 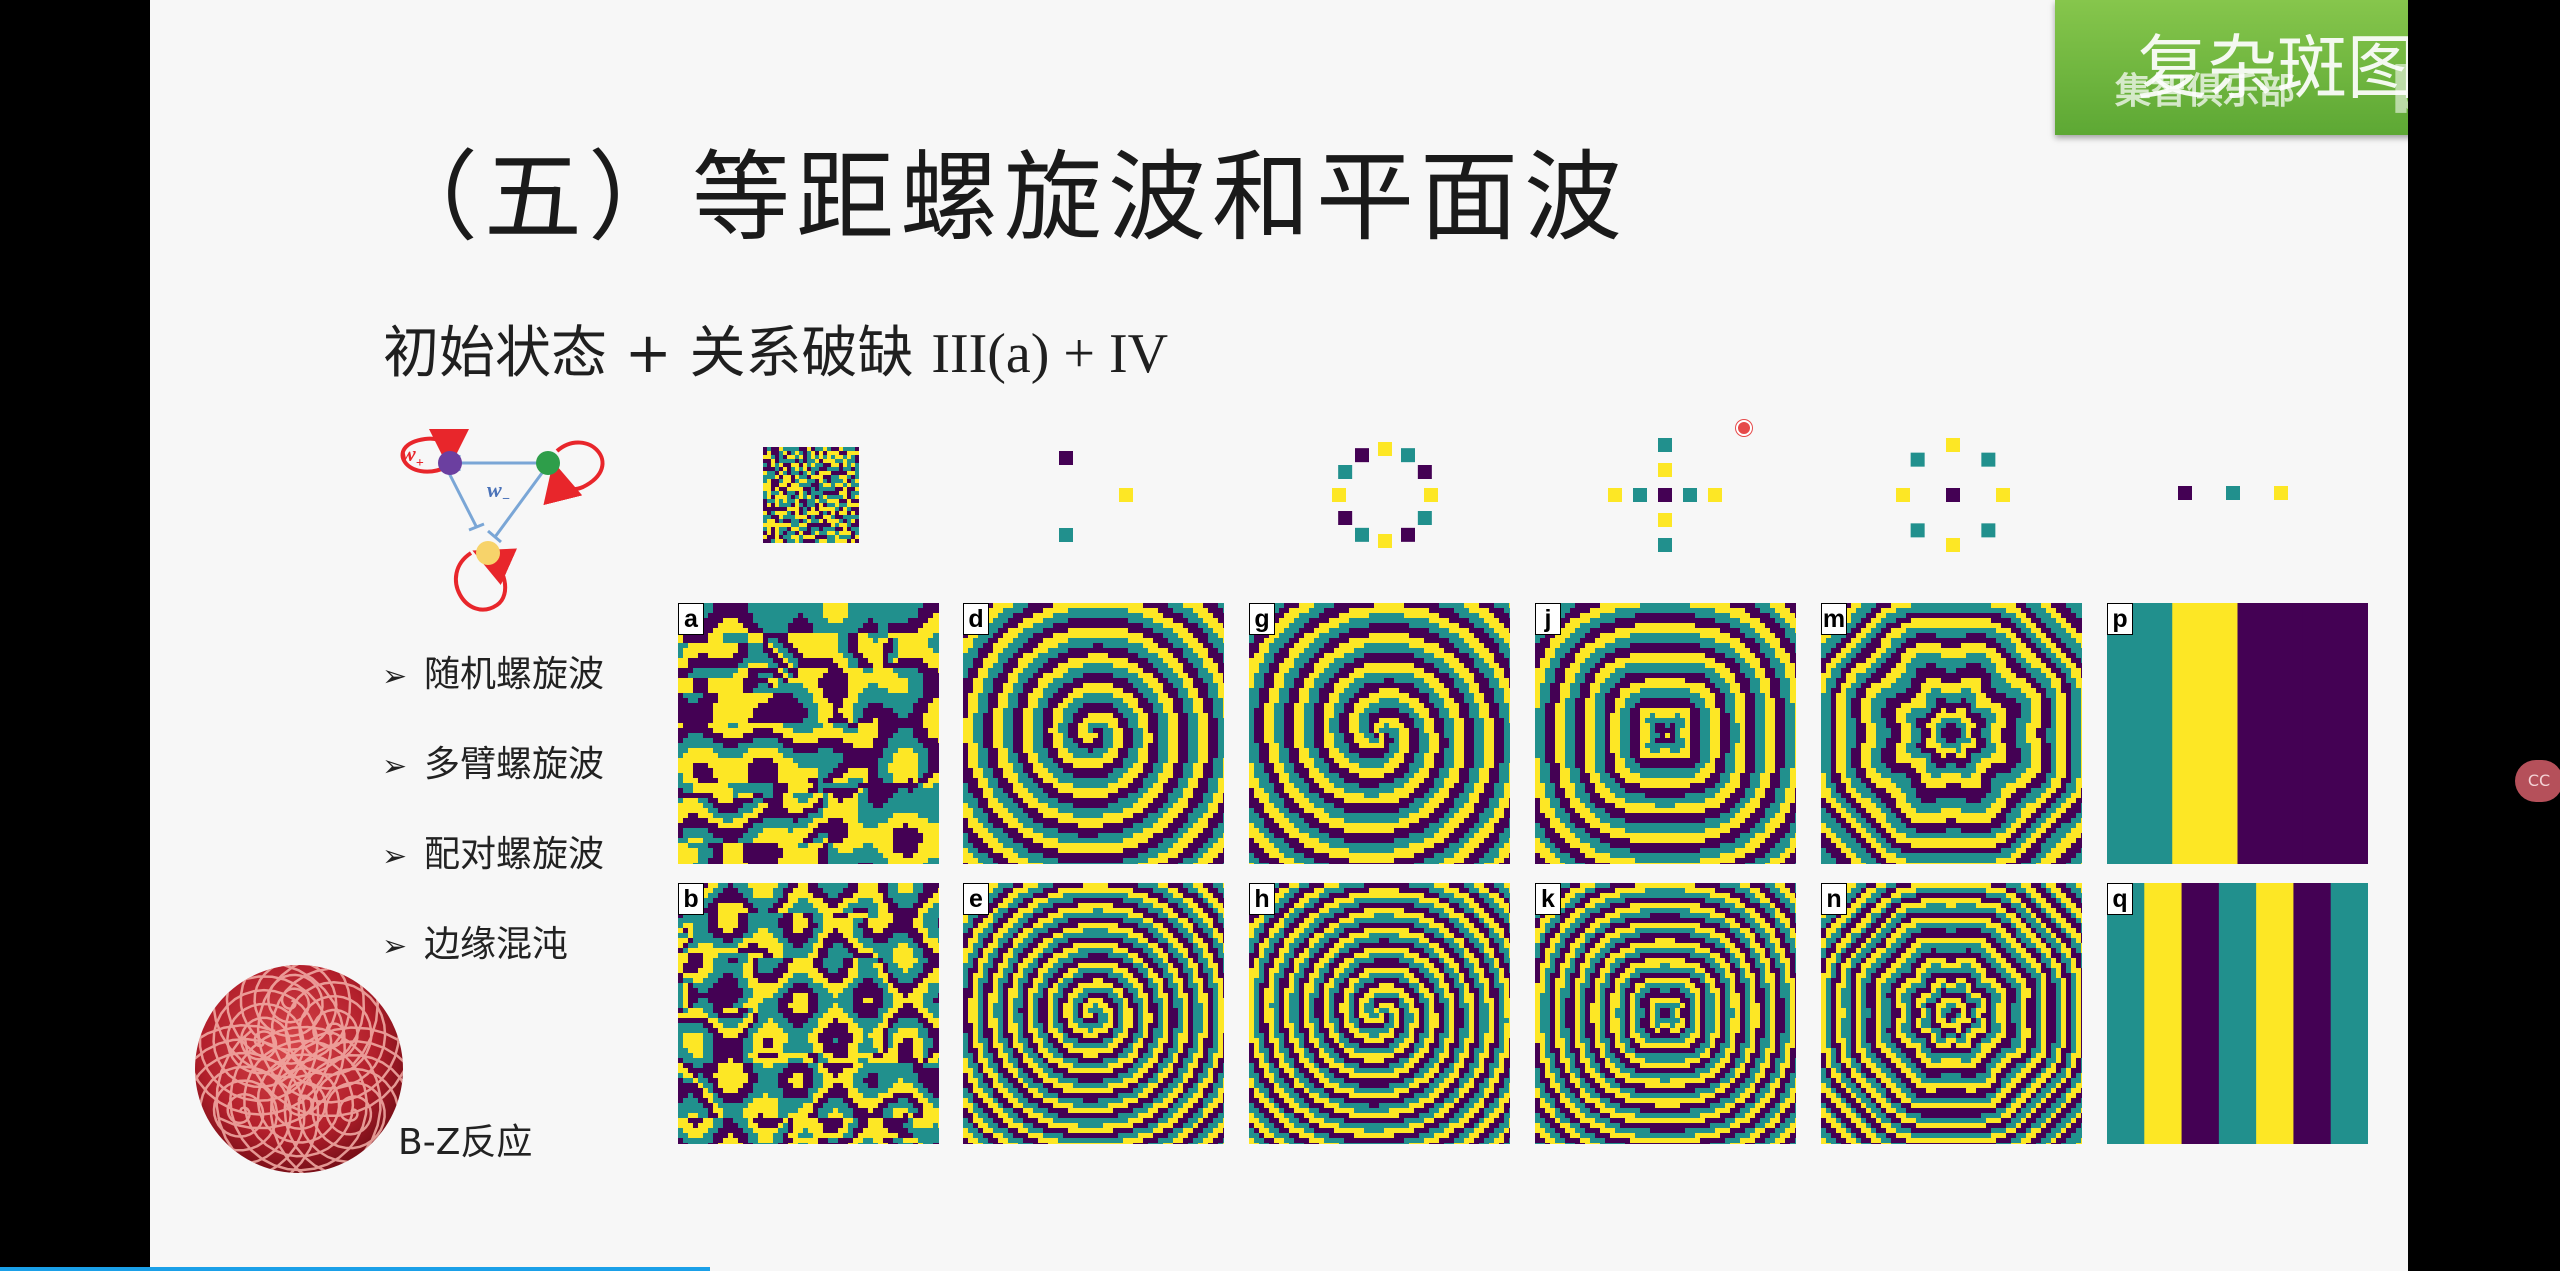 I want to click on panel-label: k, so click(x=1548, y=899).